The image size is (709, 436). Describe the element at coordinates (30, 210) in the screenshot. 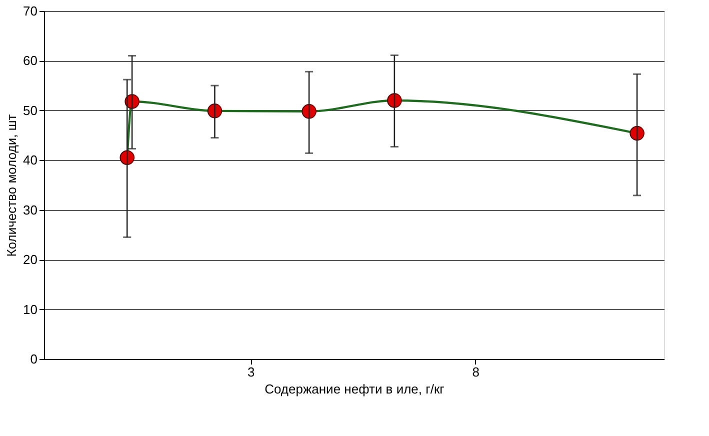

I see `y-tick-label: 30` at that location.